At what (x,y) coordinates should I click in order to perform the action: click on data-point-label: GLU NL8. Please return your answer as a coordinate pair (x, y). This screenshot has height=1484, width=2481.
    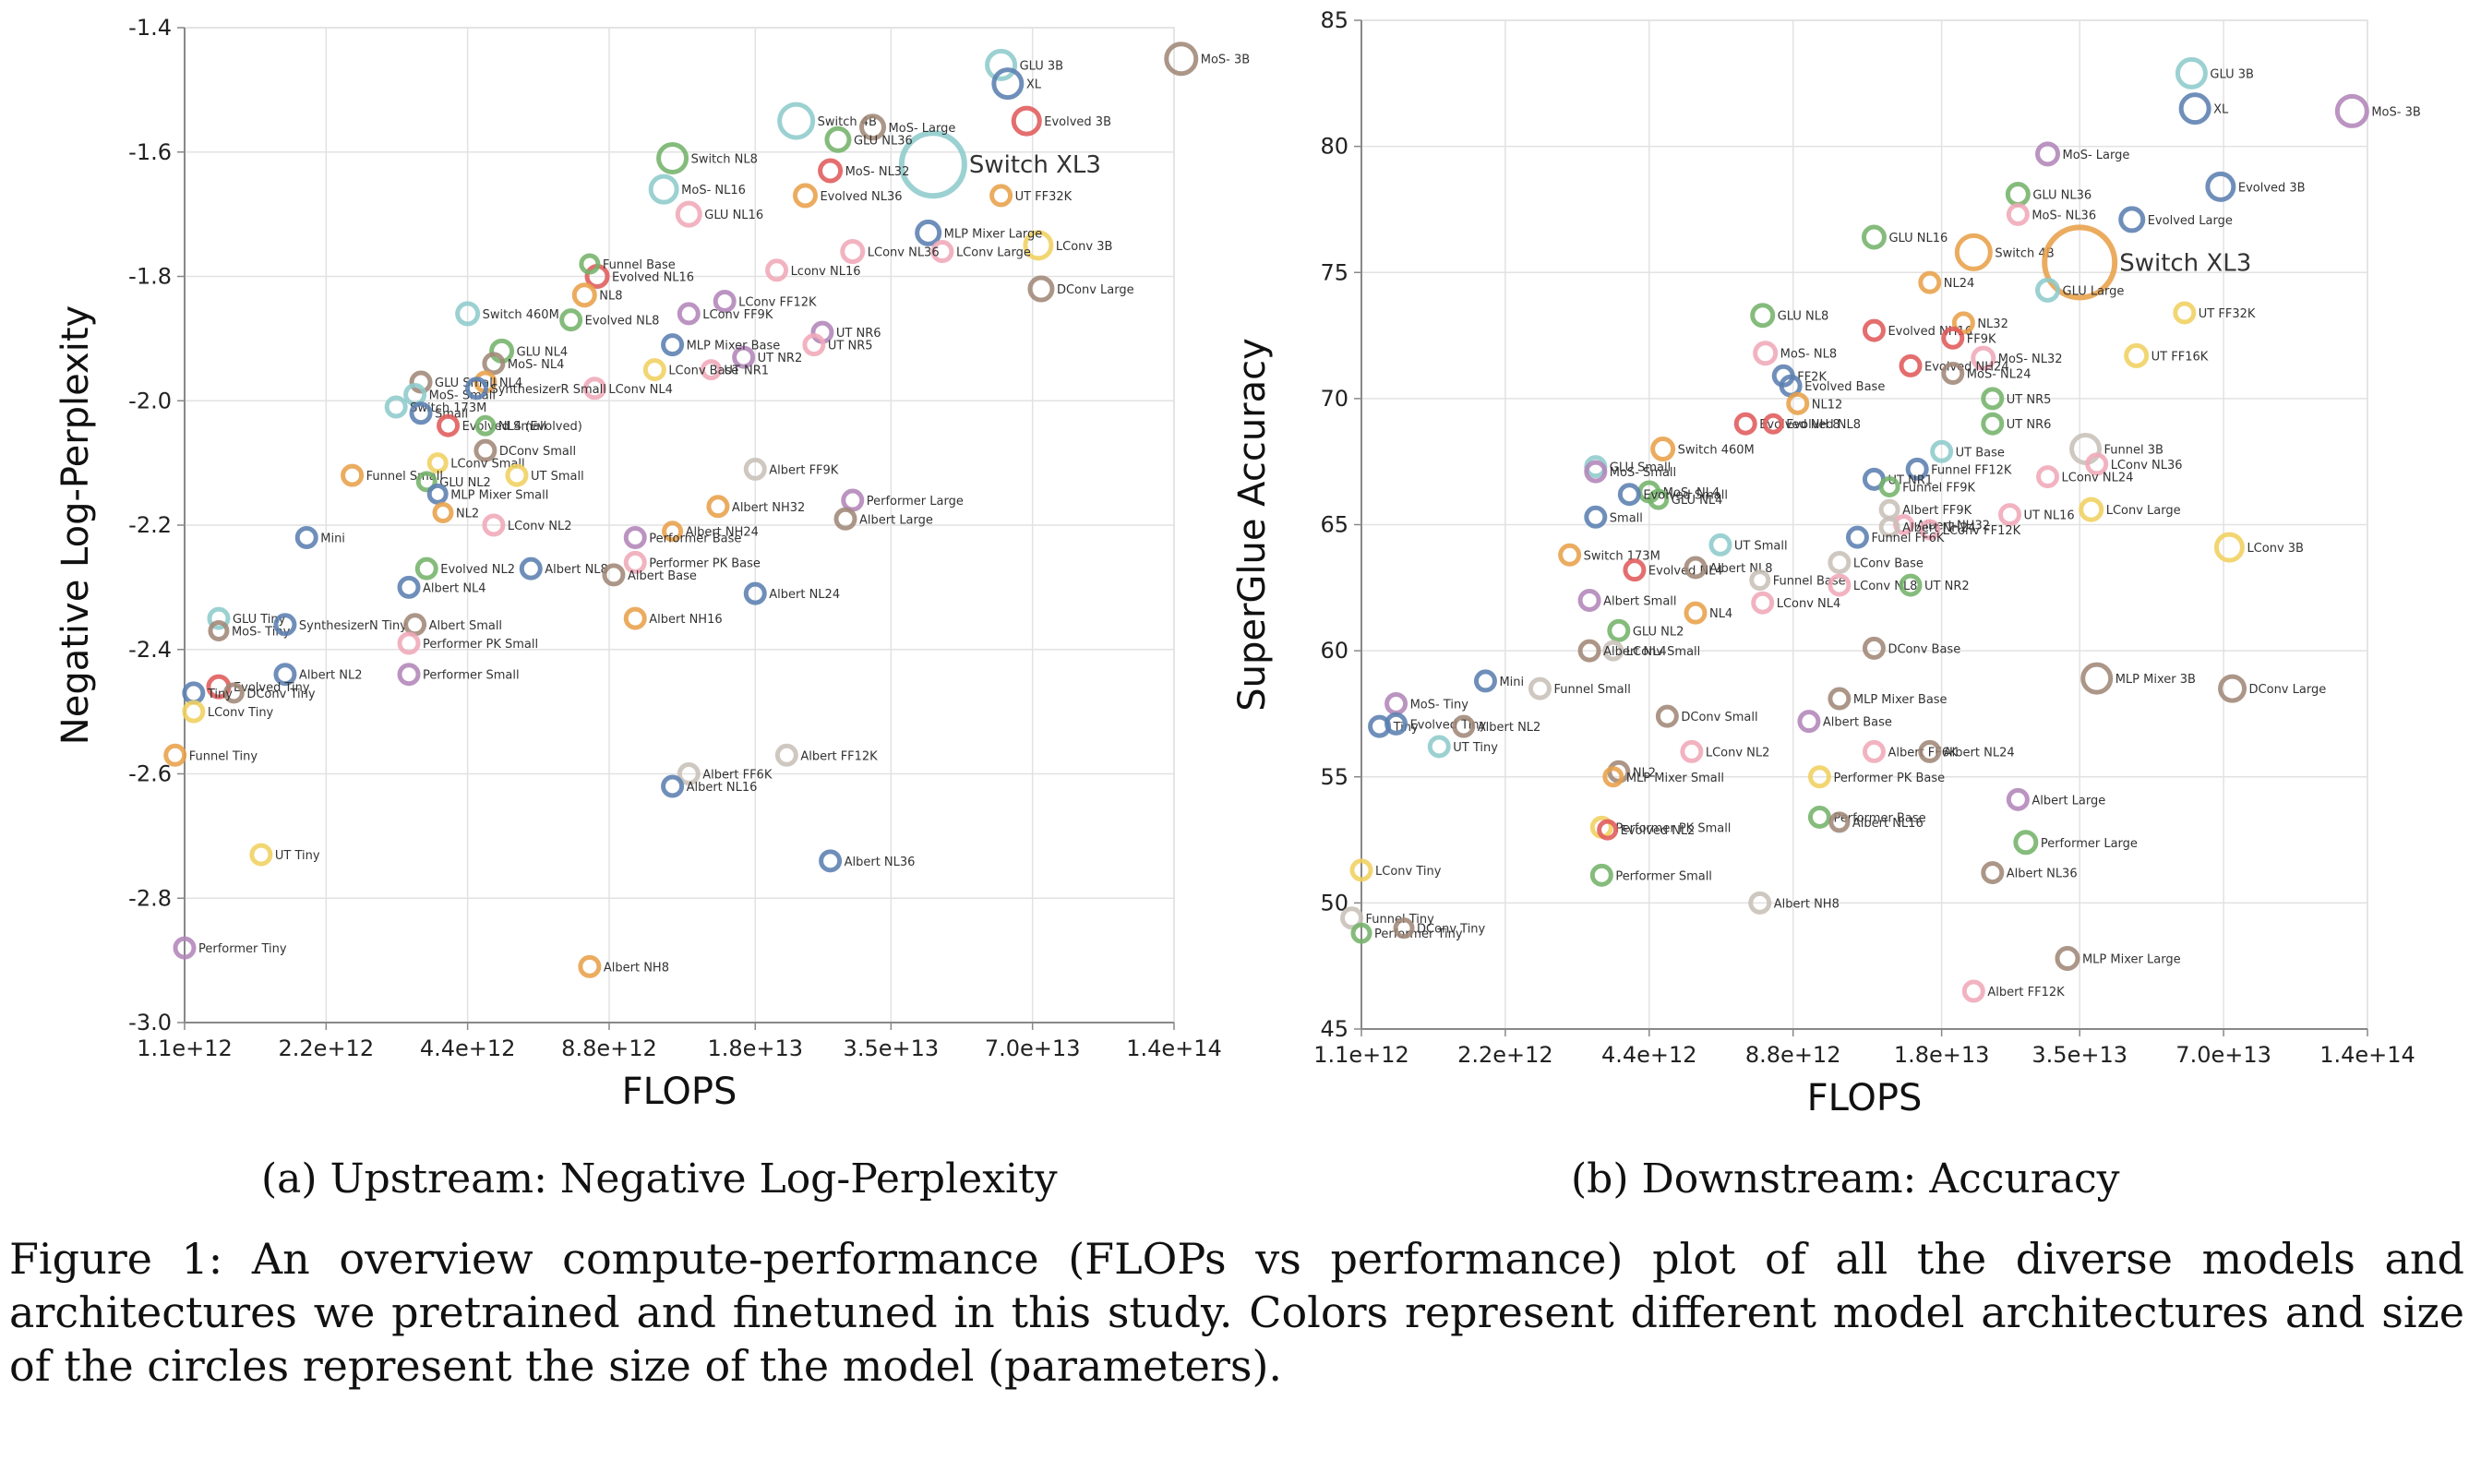
    Looking at the image, I should click on (1803, 317).